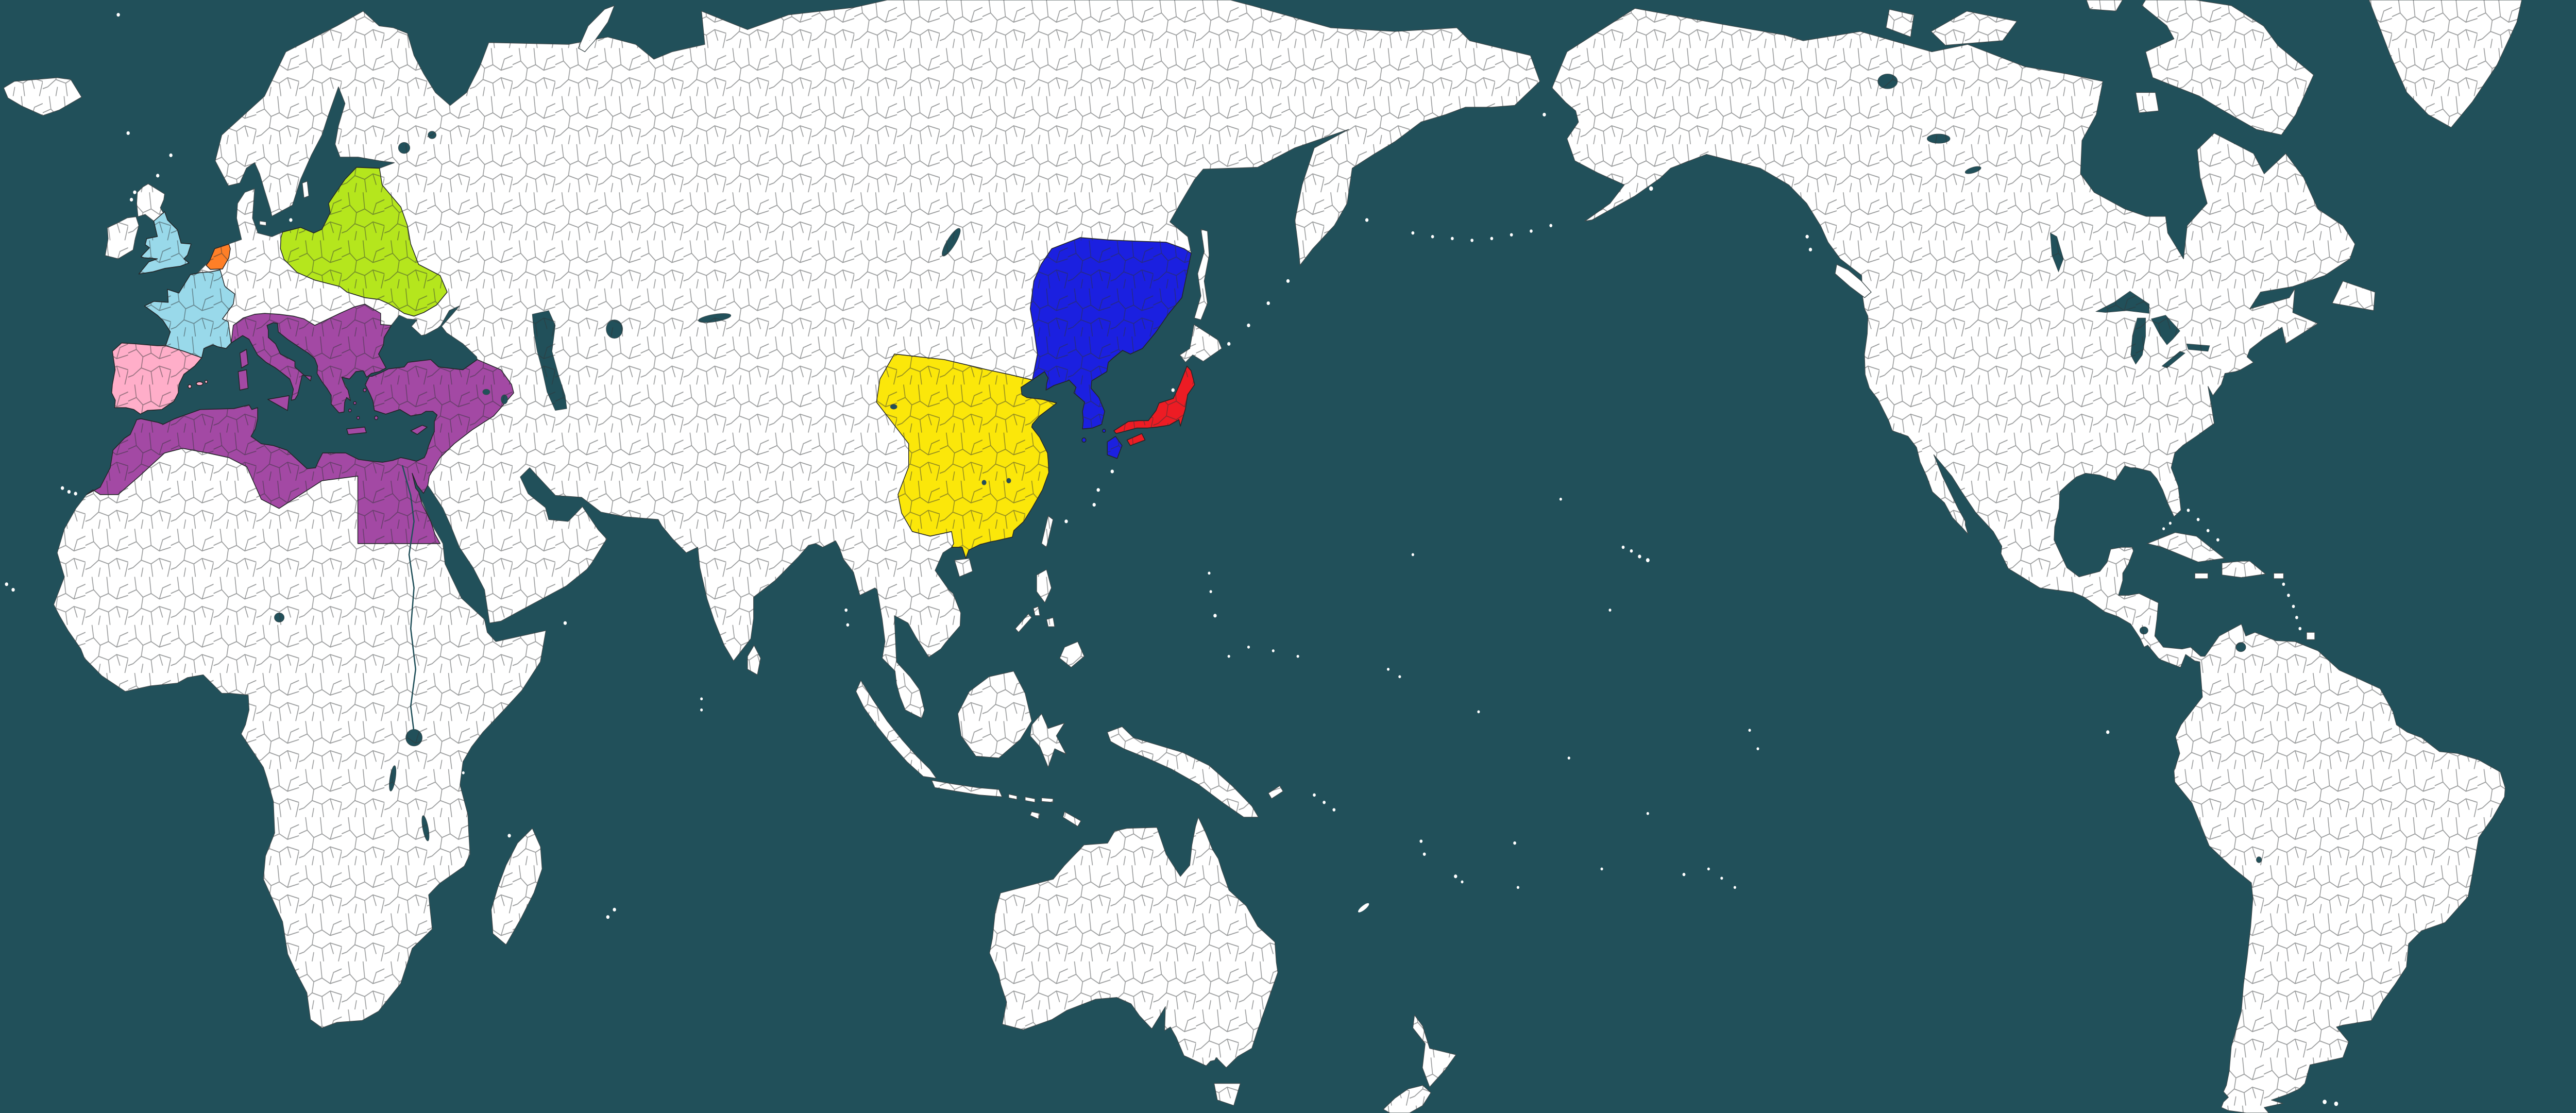  What do you see at coordinates (2279, 576) in the screenshot?
I see `landmass-puerto-rico` at bounding box center [2279, 576].